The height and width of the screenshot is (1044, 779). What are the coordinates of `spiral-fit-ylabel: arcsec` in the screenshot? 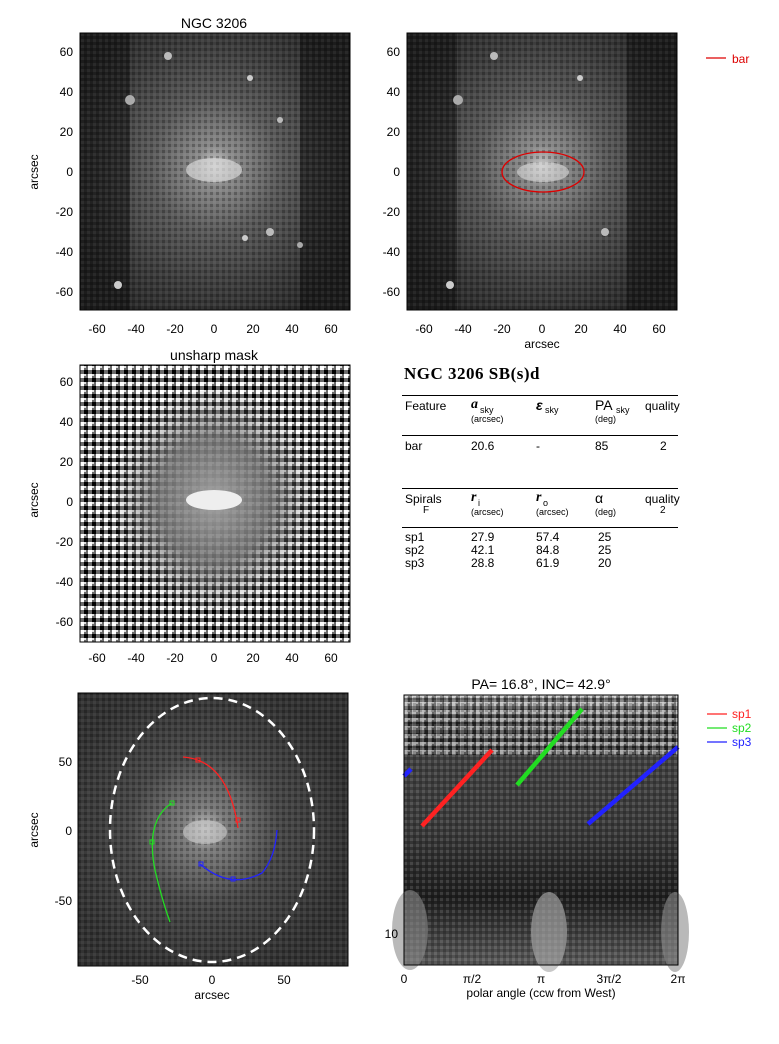 It's located at (34, 829).